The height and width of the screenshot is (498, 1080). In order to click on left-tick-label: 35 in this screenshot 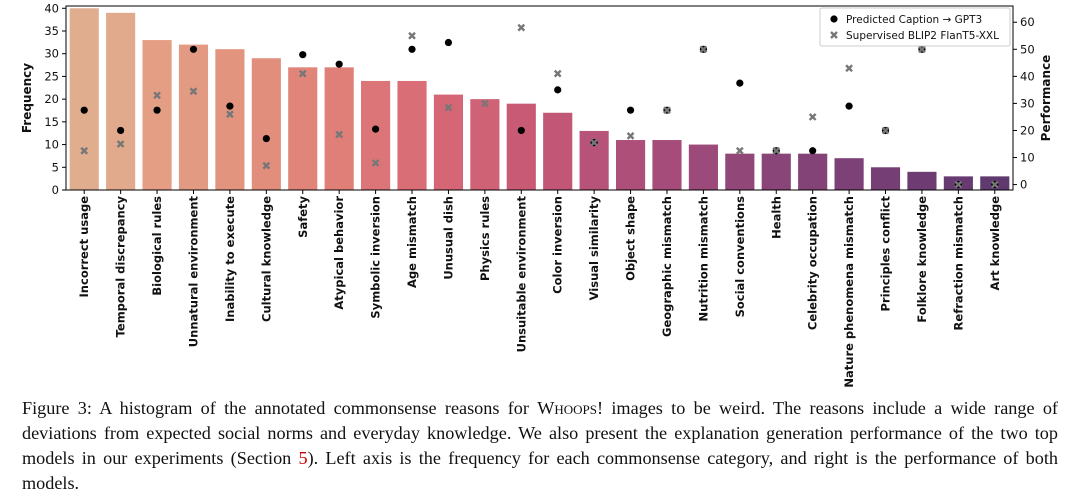, I will do `click(51, 31)`.